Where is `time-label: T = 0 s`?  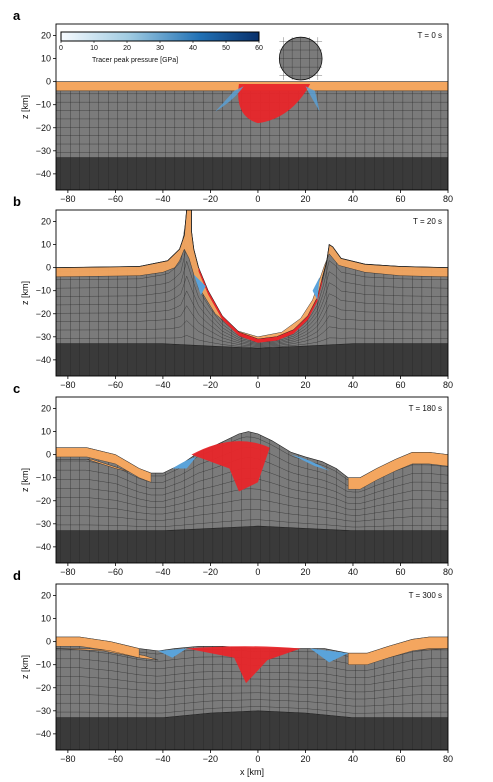 time-label: T = 0 s is located at coordinates (429, 35).